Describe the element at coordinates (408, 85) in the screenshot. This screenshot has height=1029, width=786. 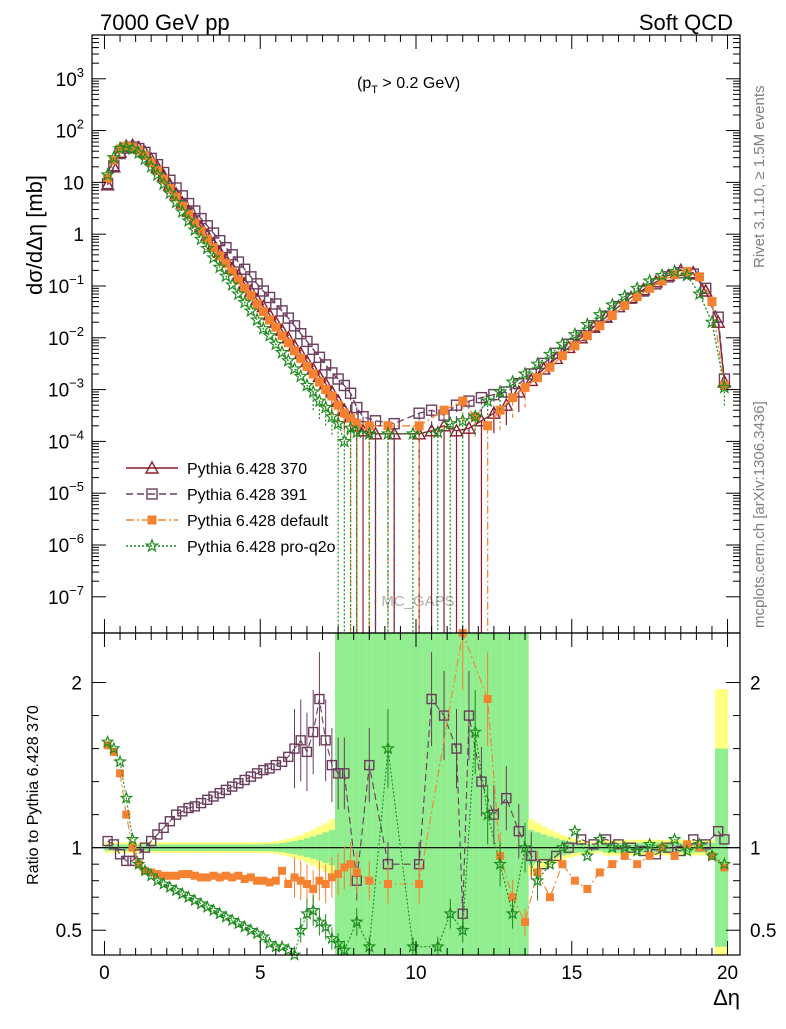
I see `cut-label: (pT > 0.2 GeV)` at that location.